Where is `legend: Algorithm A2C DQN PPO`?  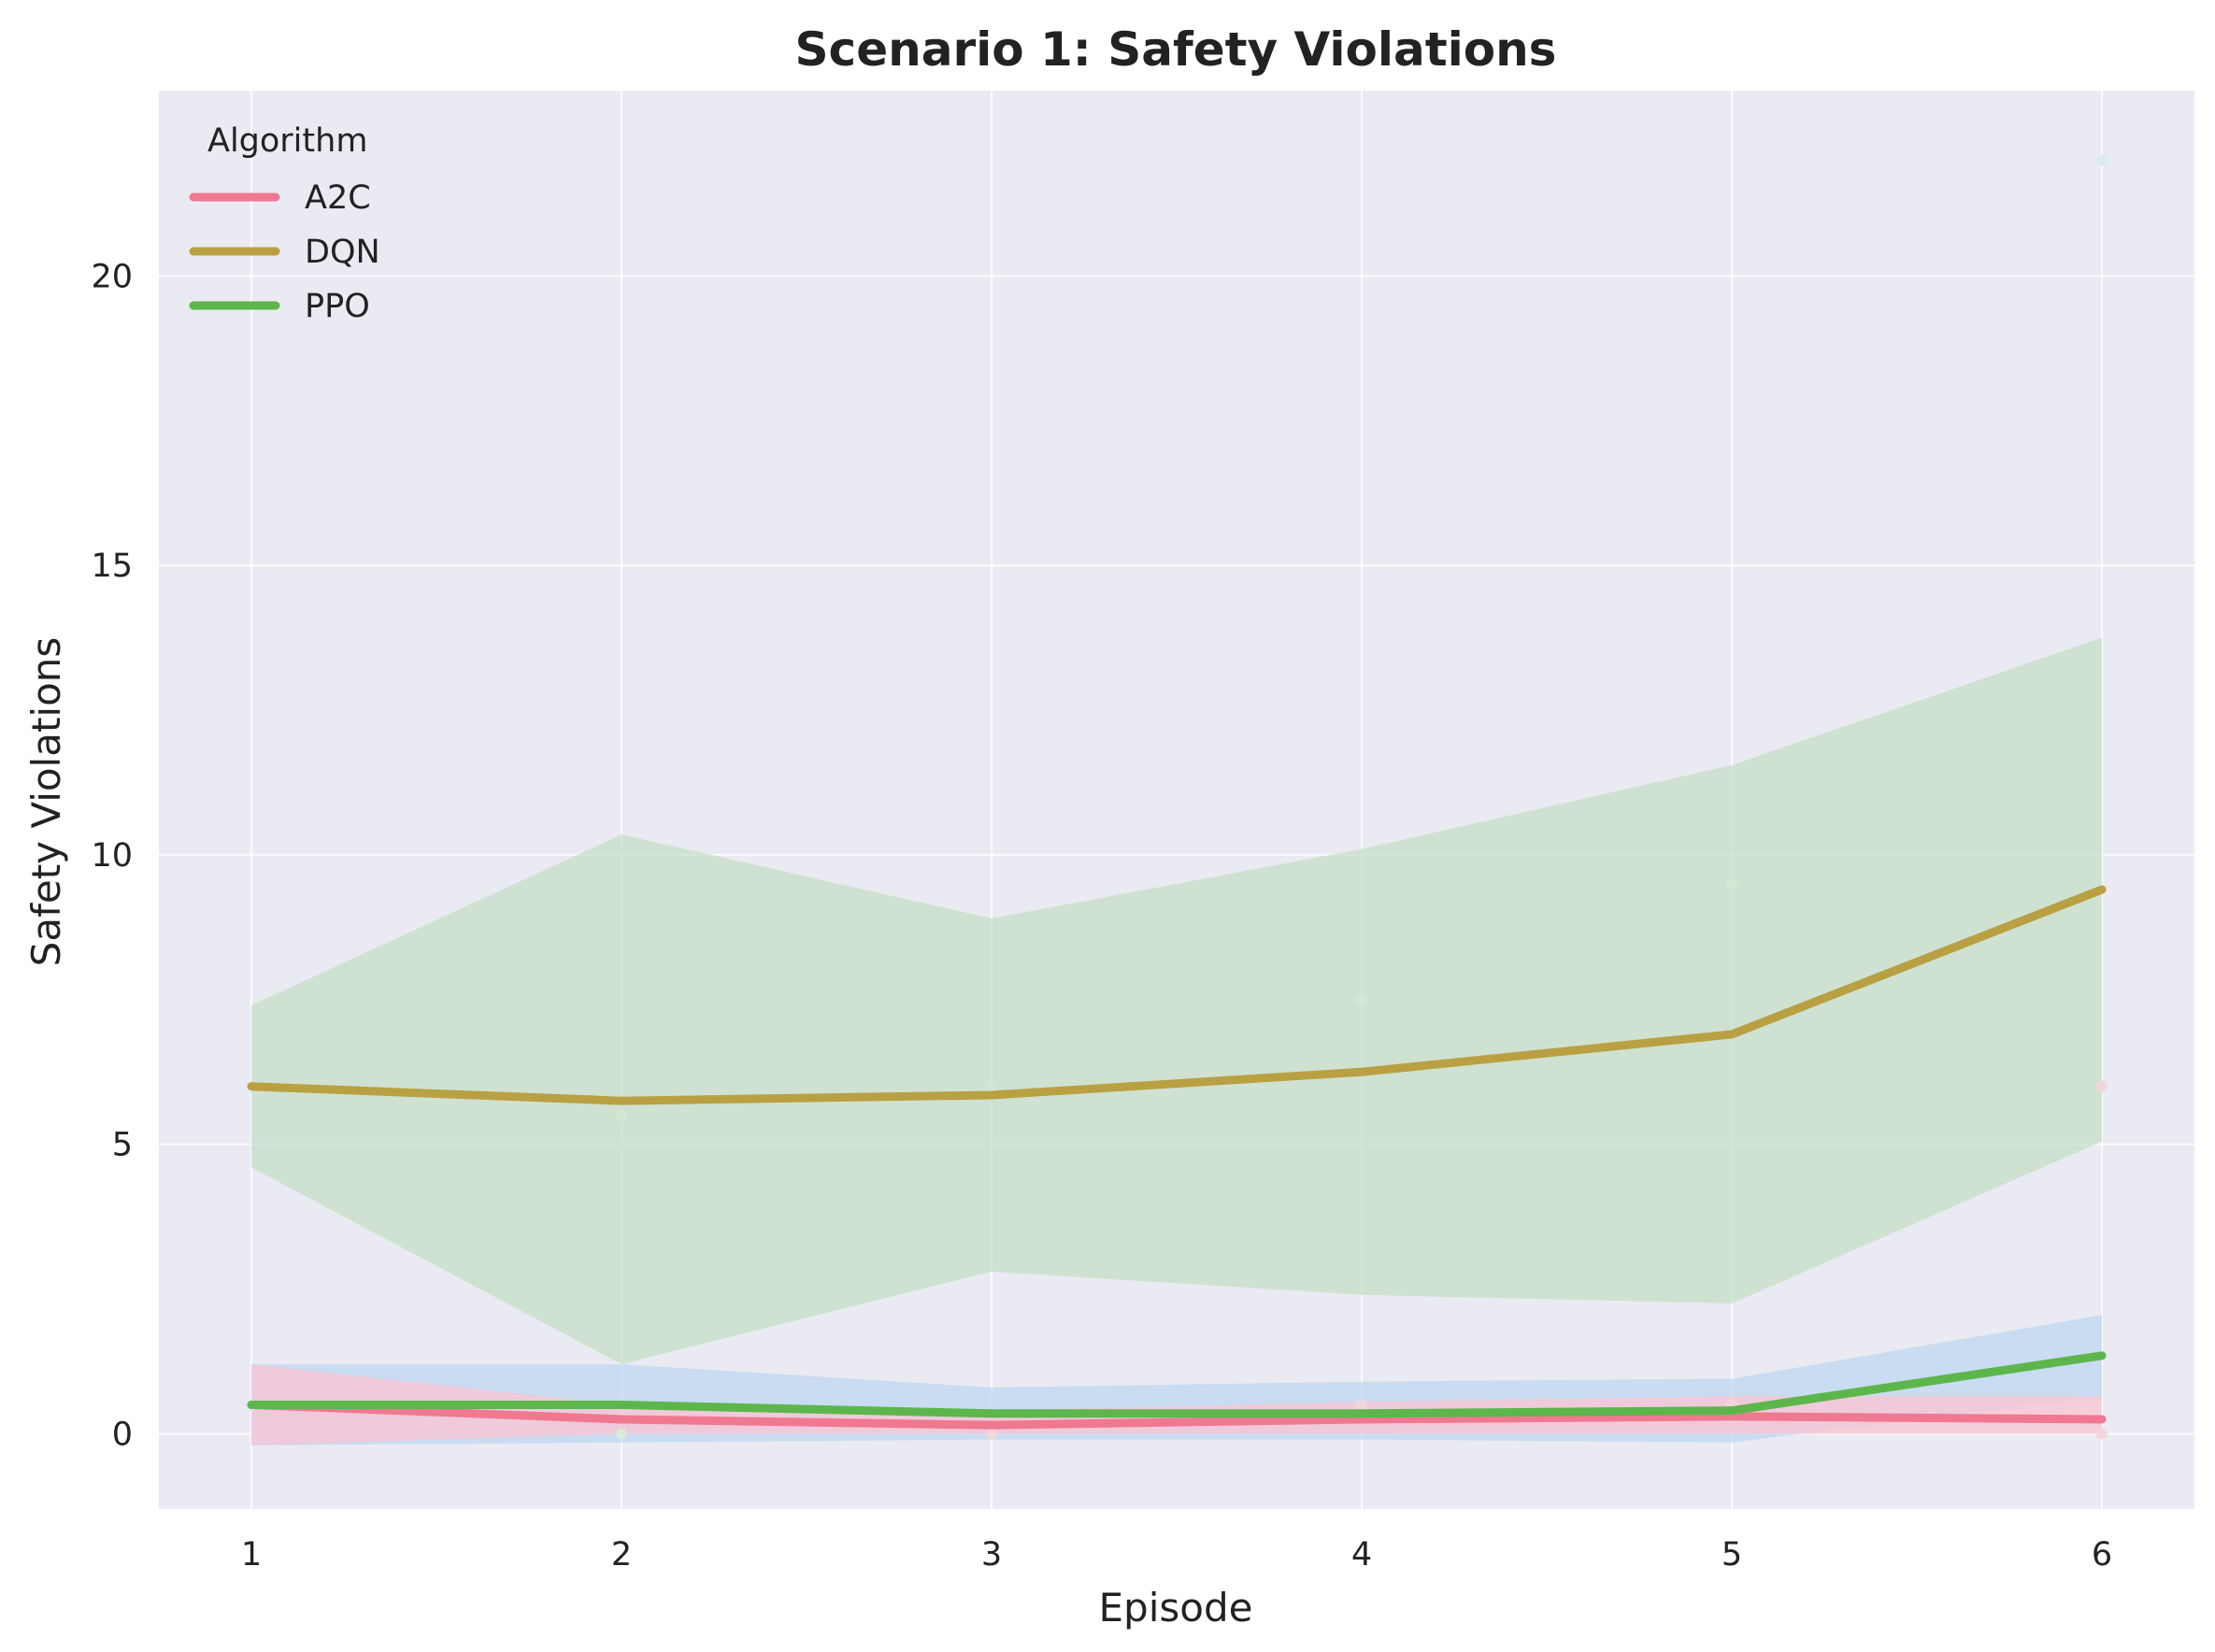 legend: Algorithm A2C DQN PPO is located at coordinates (285, 223).